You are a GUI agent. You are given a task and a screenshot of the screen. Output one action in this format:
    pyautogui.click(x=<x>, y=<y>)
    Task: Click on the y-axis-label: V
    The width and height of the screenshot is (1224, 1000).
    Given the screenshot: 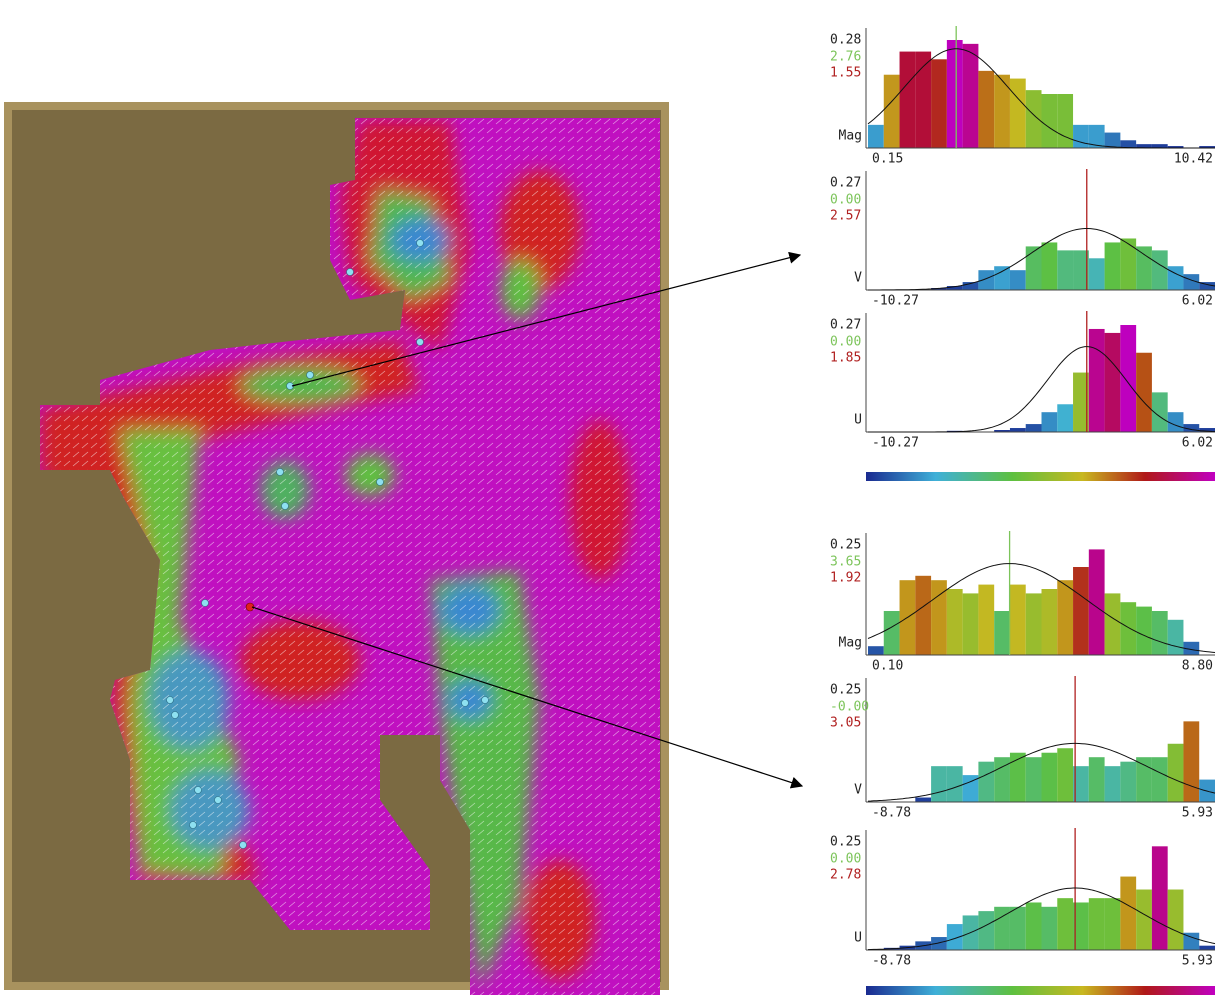 What is the action you would take?
    pyautogui.click(x=858, y=278)
    